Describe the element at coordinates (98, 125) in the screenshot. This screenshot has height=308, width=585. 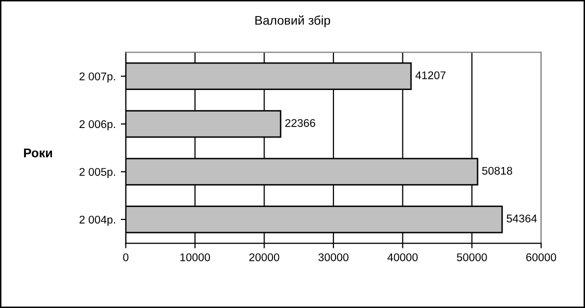
I see `y-tick-label: 2 006р.` at that location.